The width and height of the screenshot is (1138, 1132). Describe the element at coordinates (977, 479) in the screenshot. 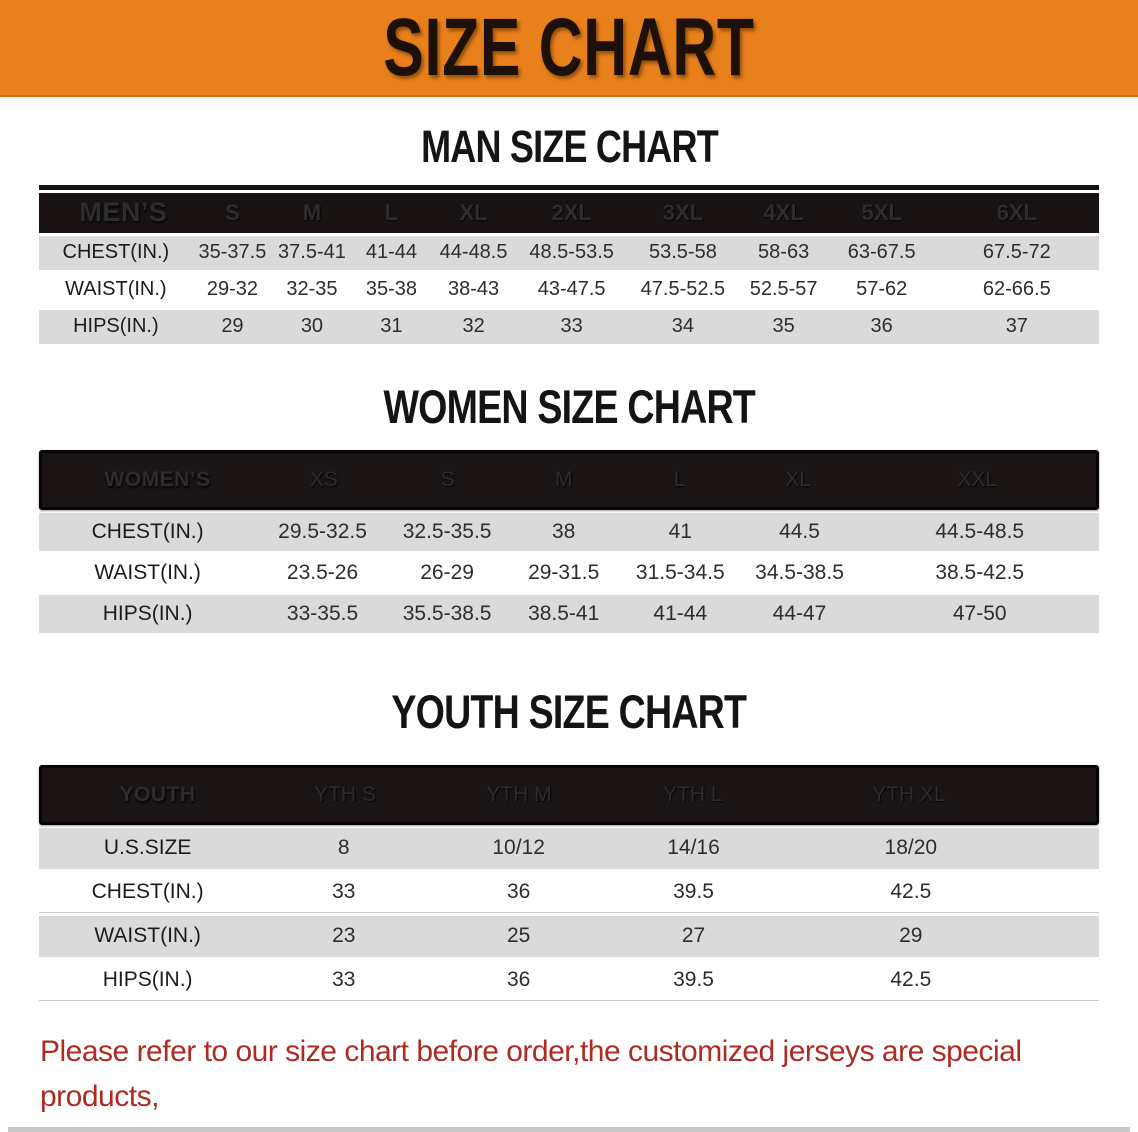

I see `size-header-cell: XXL` at that location.